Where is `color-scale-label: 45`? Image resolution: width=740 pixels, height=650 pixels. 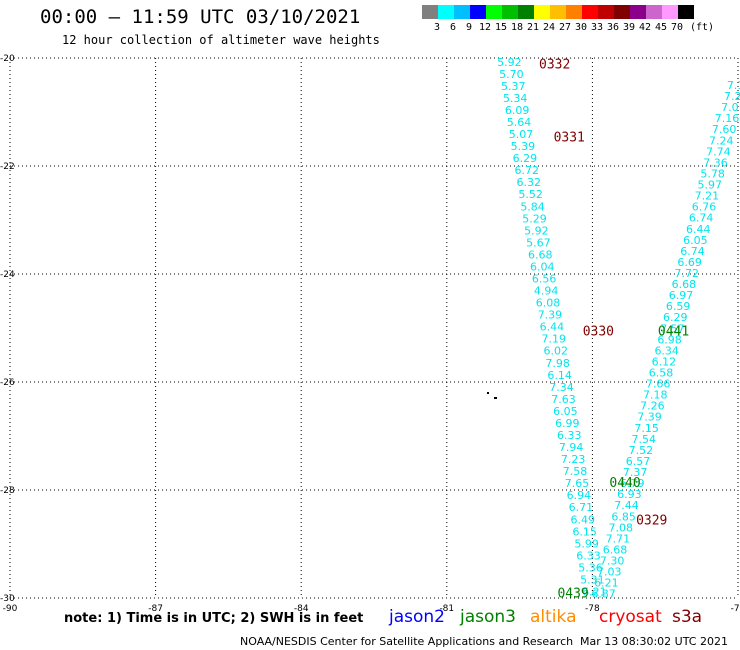
color-scale-label: 45 is located at coordinates (661, 27).